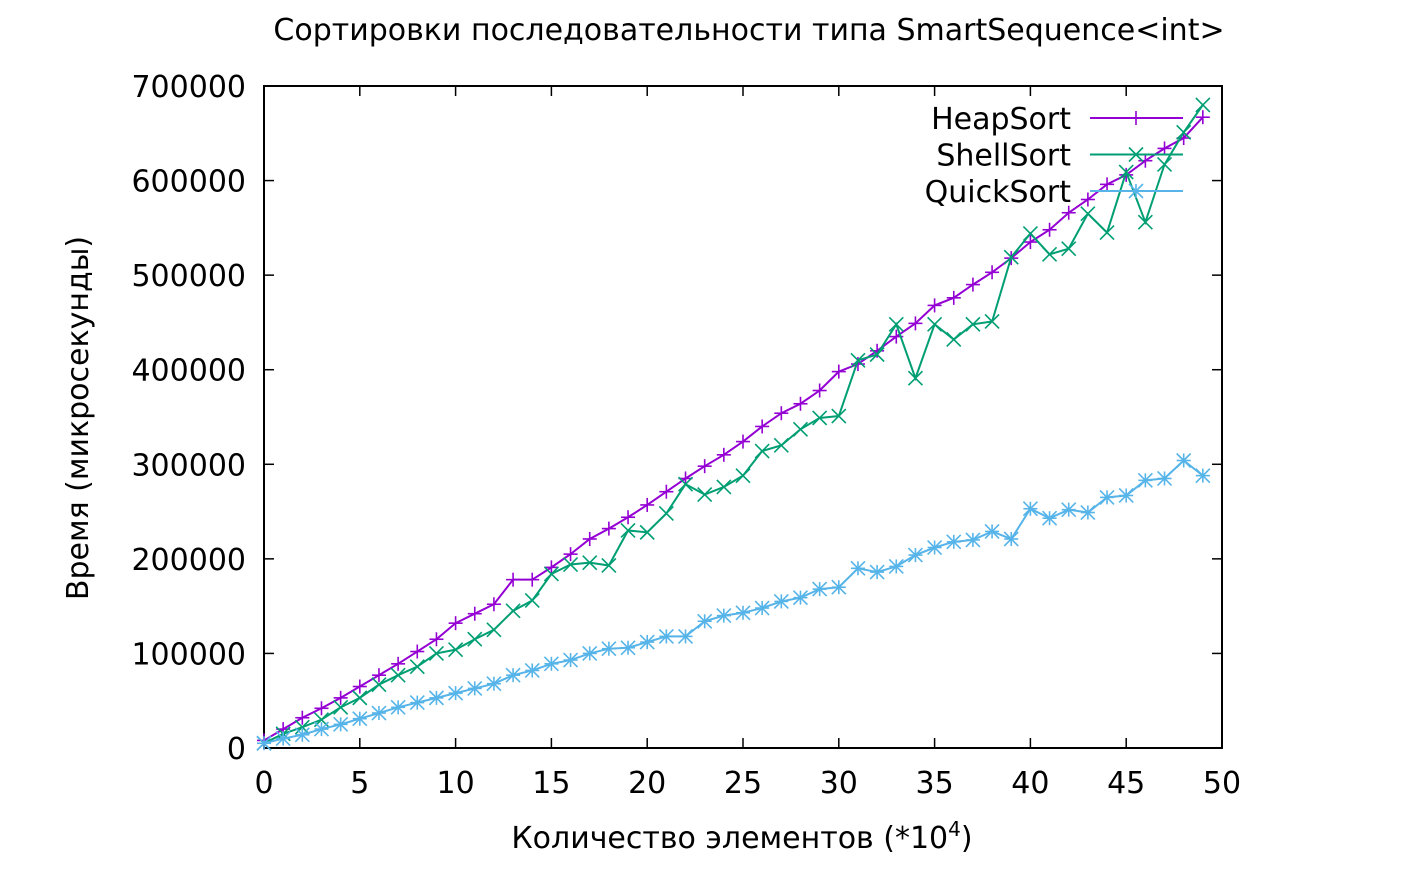 The image size is (1403, 891). What do you see at coordinates (263, 783) in the screenshot?
I see `x-tick-label: 0` at bounding box center [263, 783].